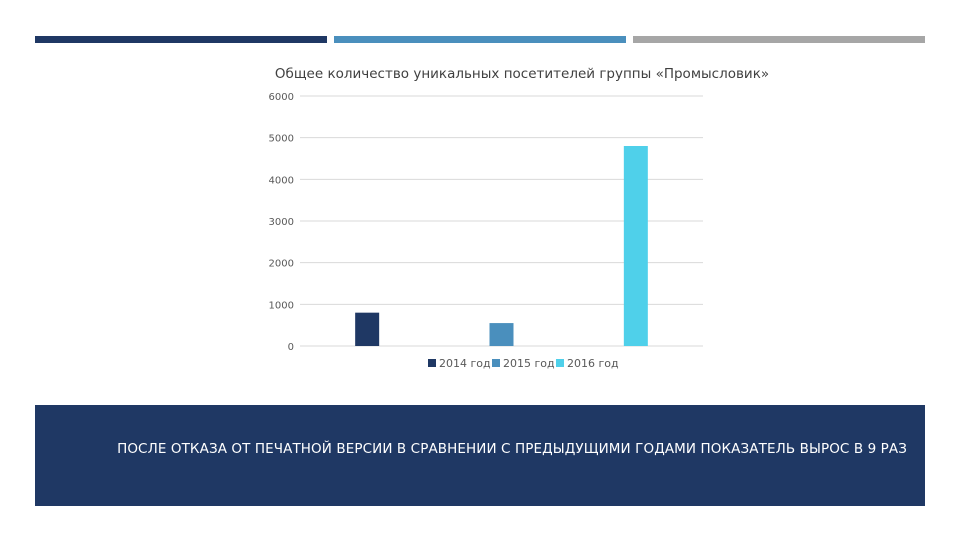 The height and width of the screenshot is (540, 960). I want to click on y-tick-label: 4000, so click(281, 180).